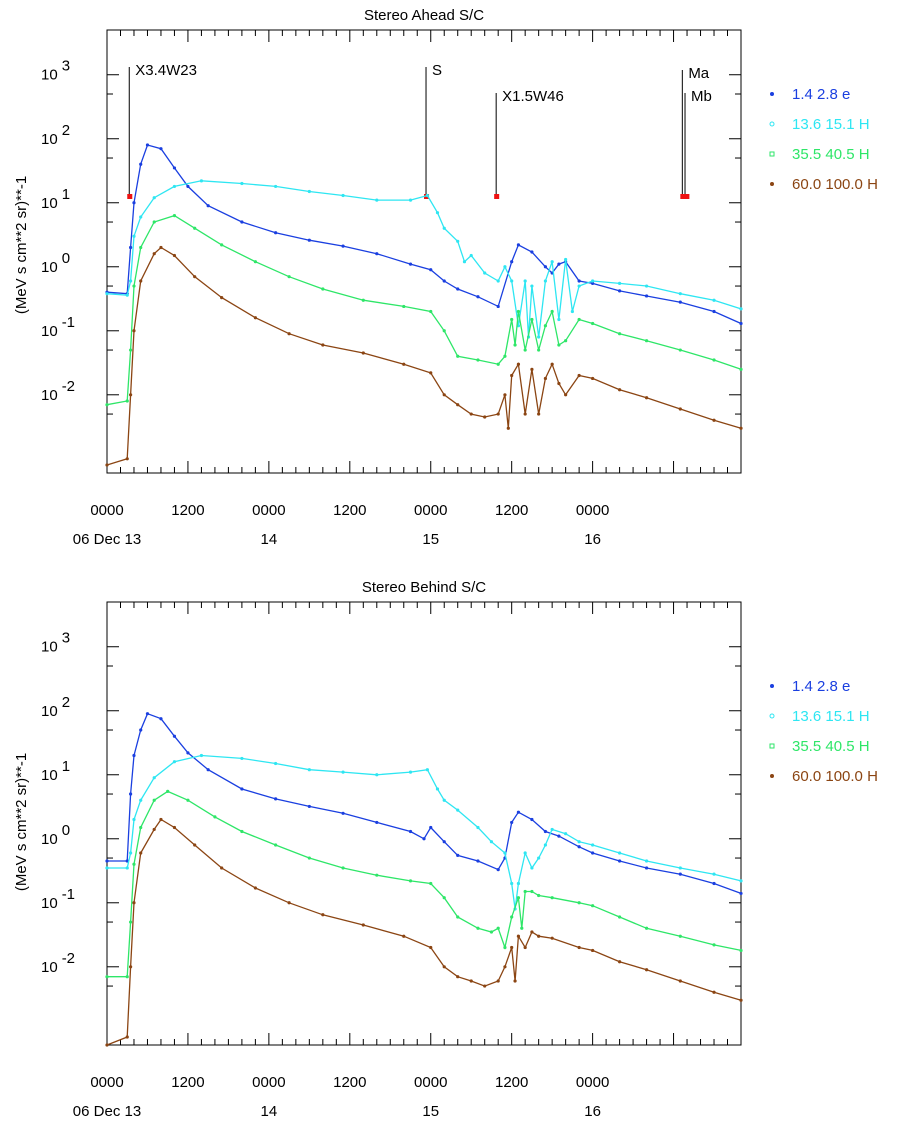 The image size is (915, 1121). Describe the element at coordinates (66, 830) in the screenshot. I see `y-tick-exponent: 0` at that location.